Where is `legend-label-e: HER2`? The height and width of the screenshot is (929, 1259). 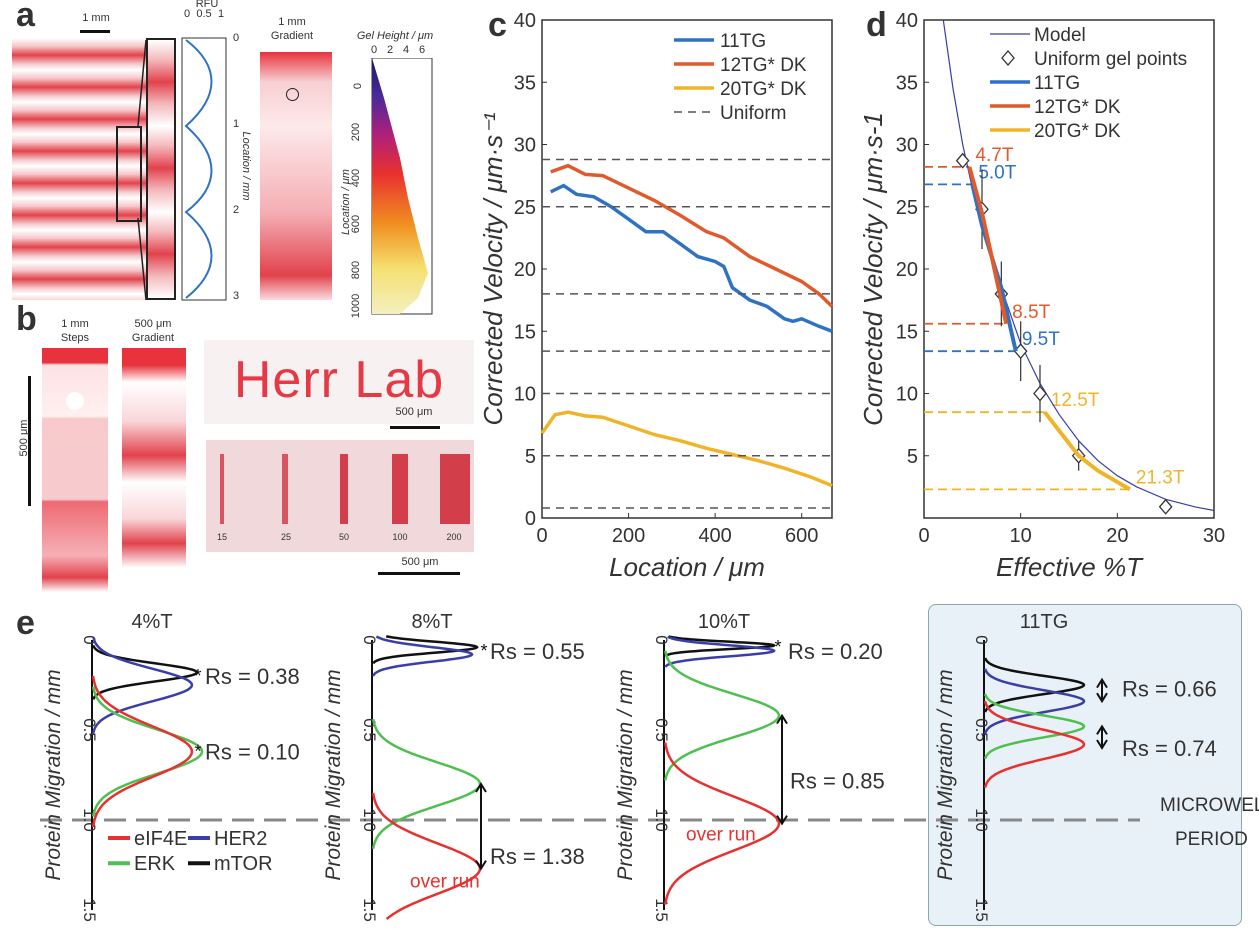 legend-label-e: HER2 is located at coordinates (240, 839).